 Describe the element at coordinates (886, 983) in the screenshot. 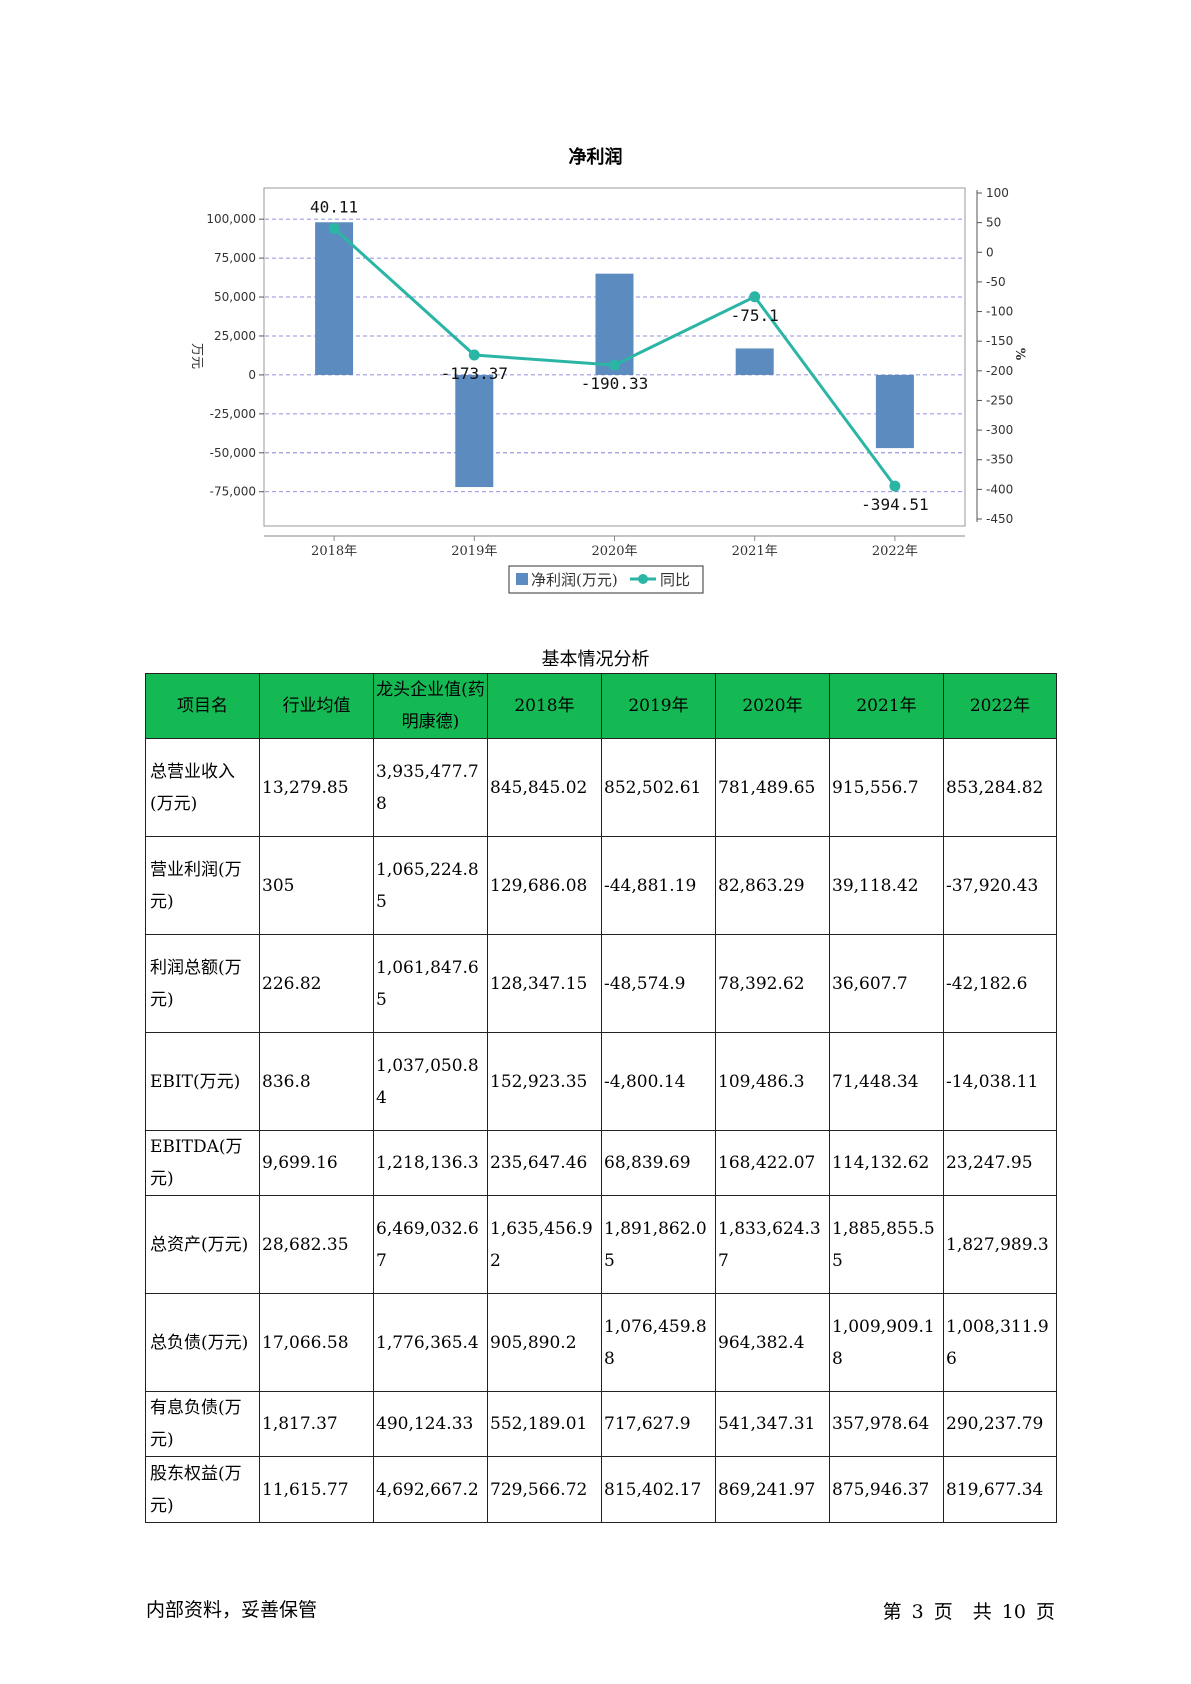

I see `value-cell: 36,607.7` at that location.